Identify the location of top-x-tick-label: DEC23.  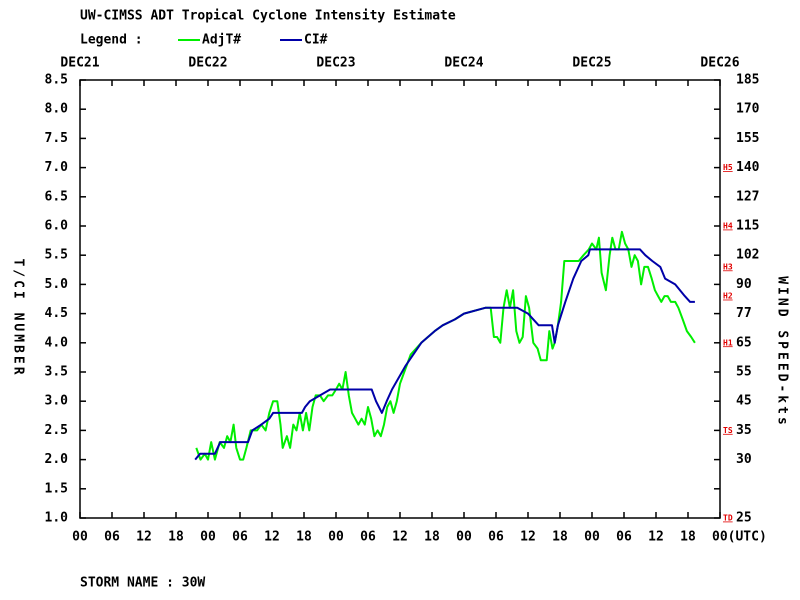
(335, 63).